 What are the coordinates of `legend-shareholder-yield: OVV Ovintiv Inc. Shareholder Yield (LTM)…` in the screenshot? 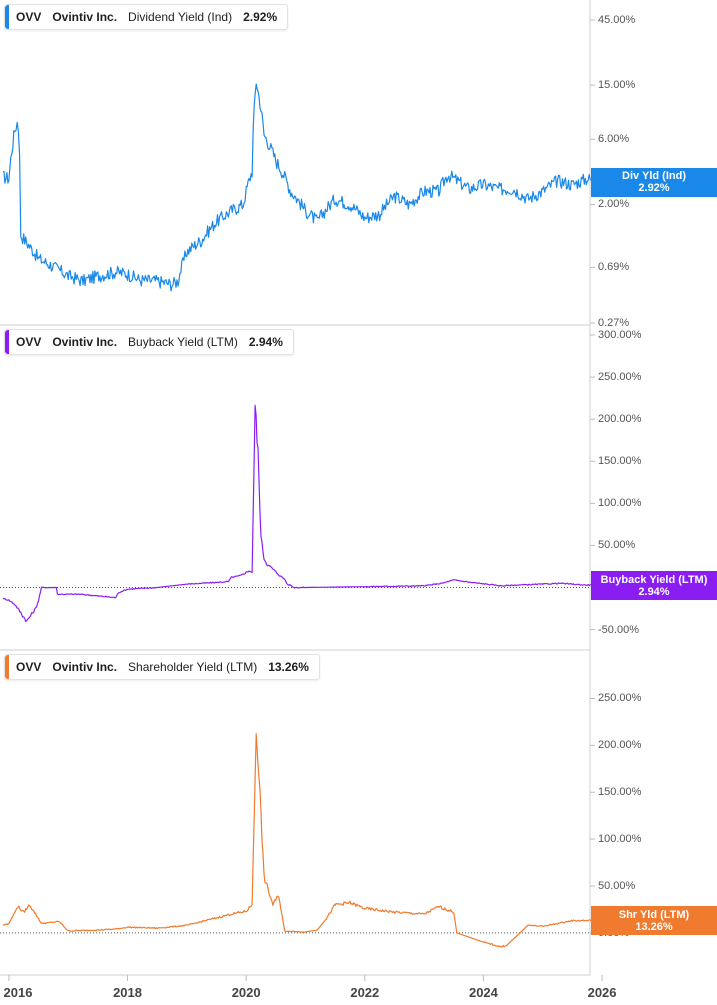 It's located at (162, 667).